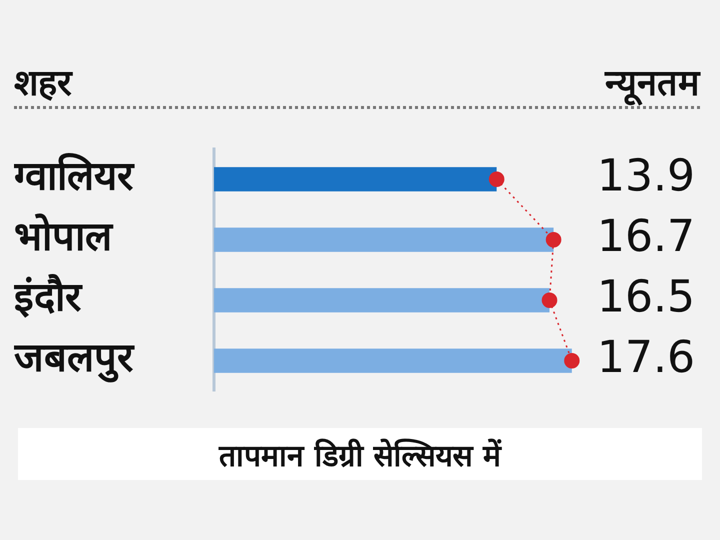 This screenshot has width=720, height=540. Describe the element at coordinates (652, 84) in the screenshot. I see `text: न्यूनतम` at that location.